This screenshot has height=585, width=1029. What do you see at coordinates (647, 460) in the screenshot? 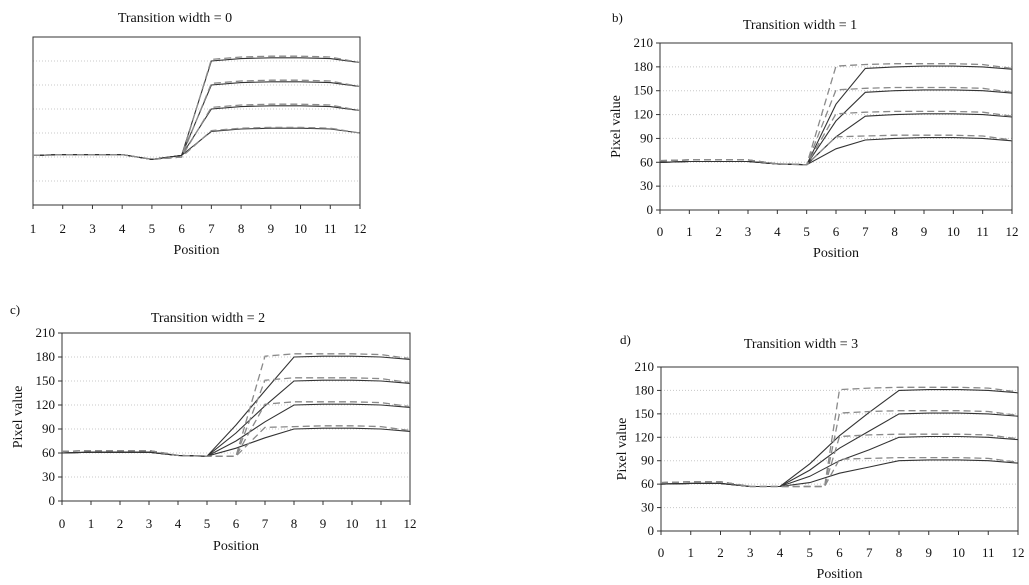
I see `y-tick-label: 90` at bounding box center [647, 460].